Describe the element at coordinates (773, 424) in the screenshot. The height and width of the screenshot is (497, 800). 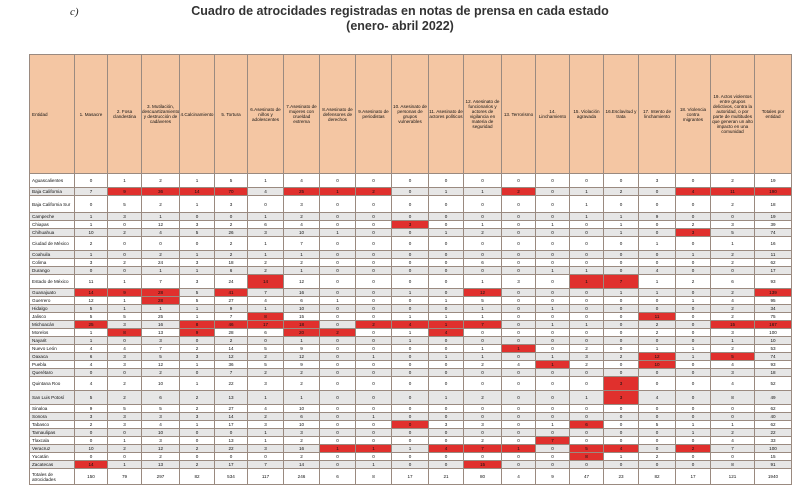
I see `row-total-cell: 62` at that location.